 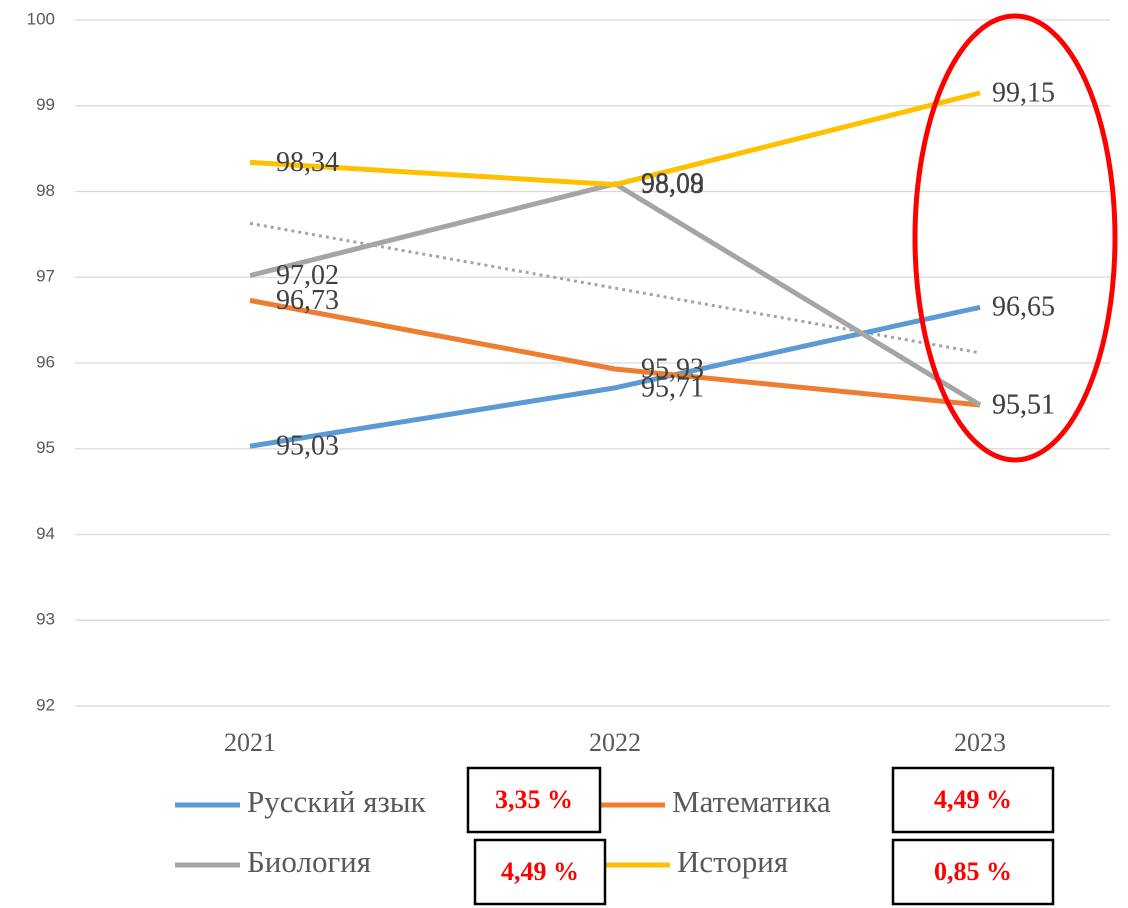 I want to click on y-tick-label: 96, so click(x=45, y=361).